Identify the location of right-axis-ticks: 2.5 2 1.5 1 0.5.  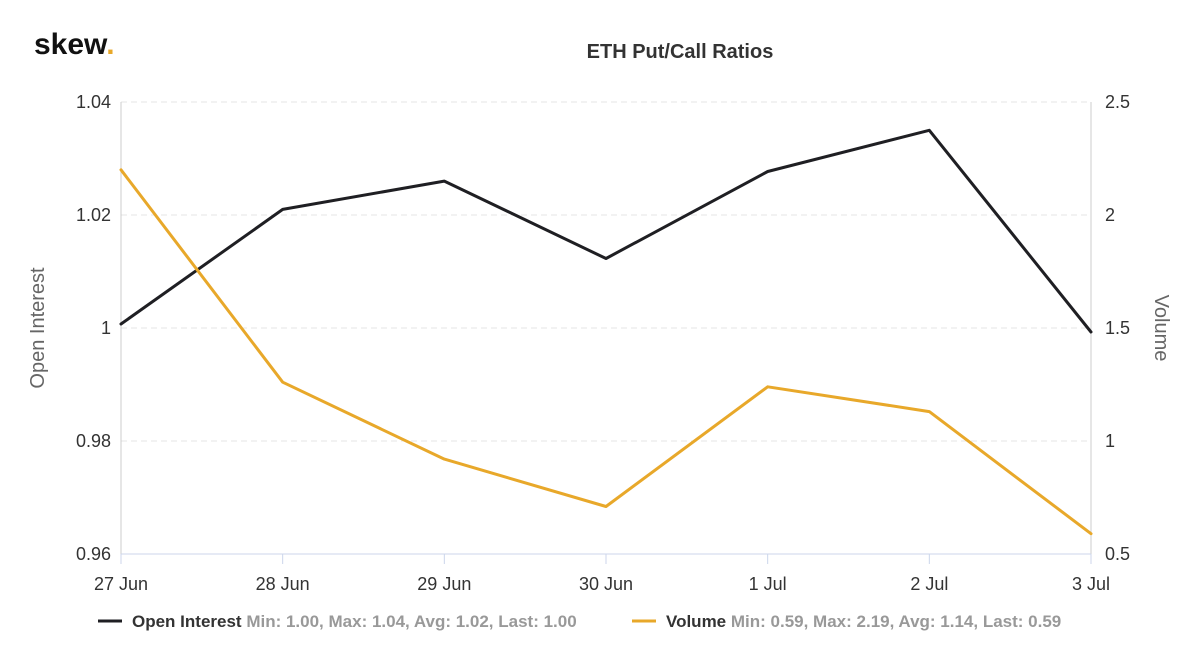
(1117, 328).